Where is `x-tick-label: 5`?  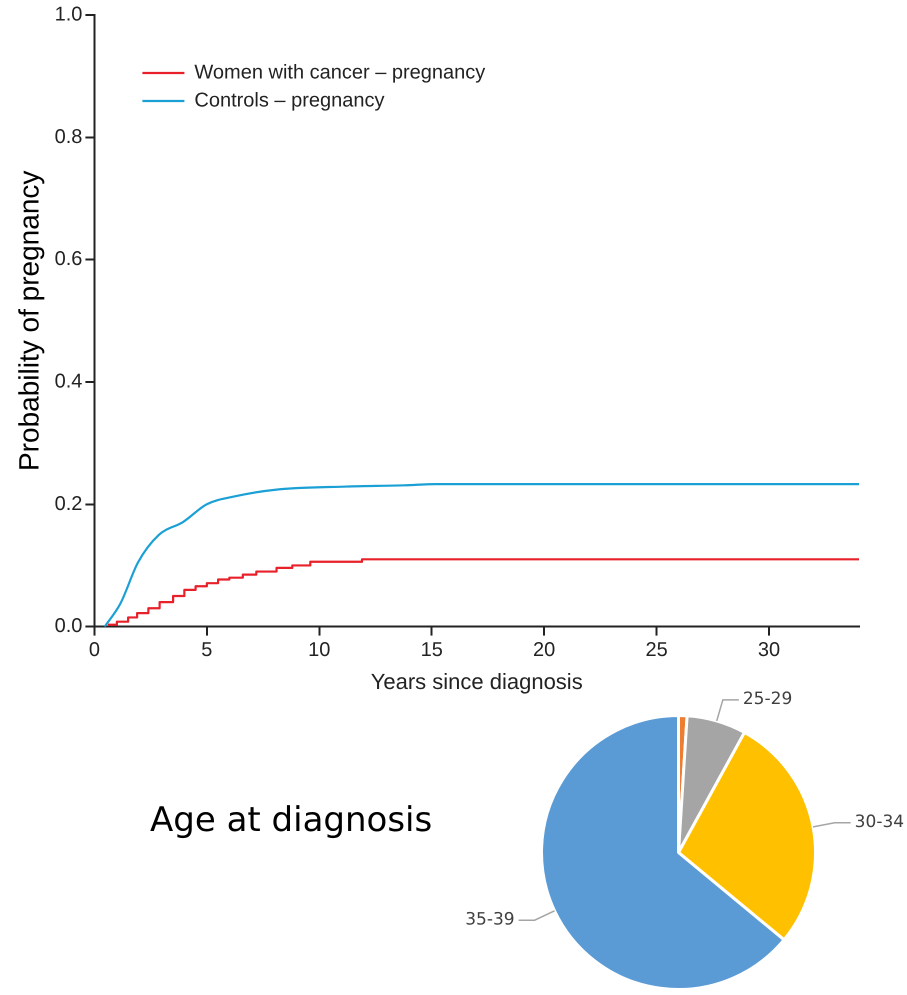 x-tick-label: 5 is located at coordinates (206, 650).